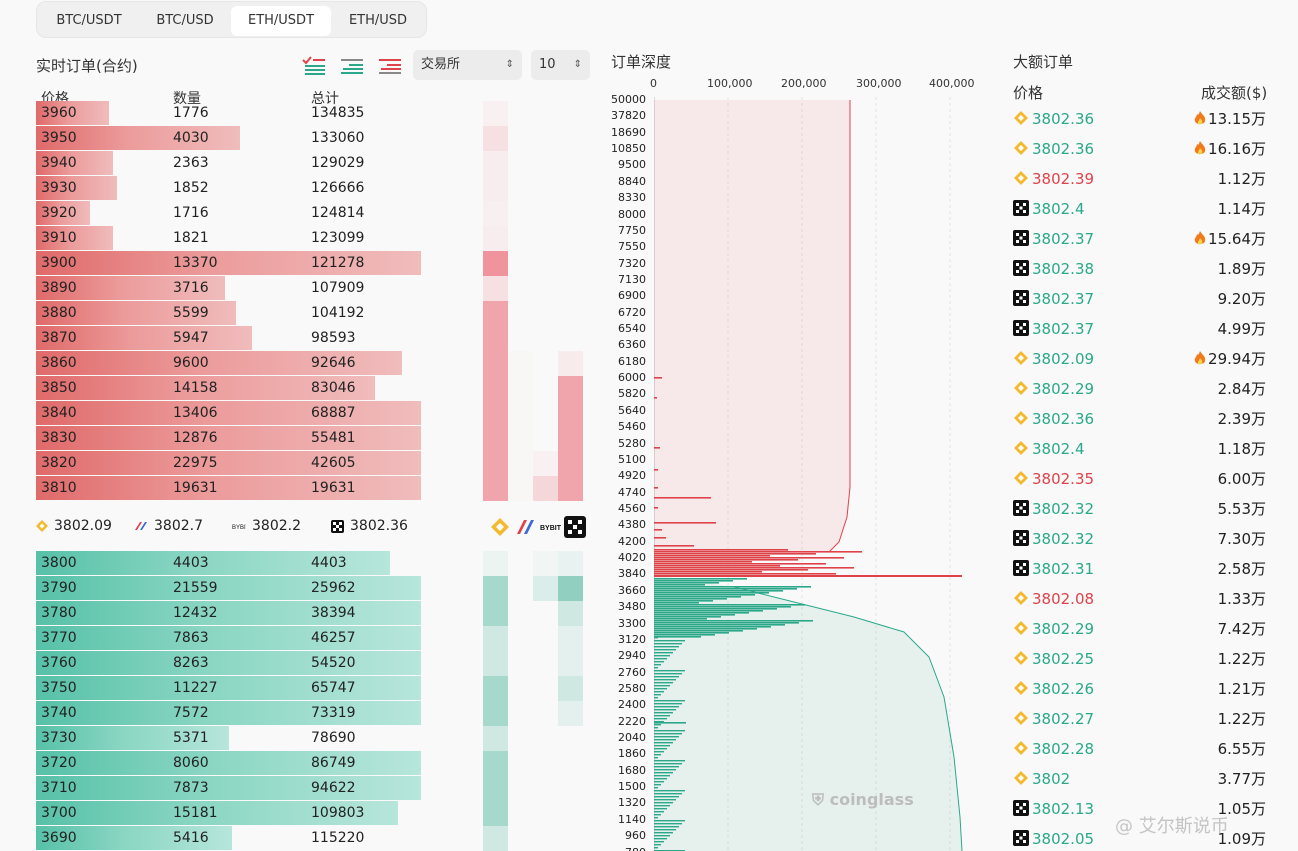 The width and height of the screenshot is (1298, 851). Describe the element at coordinates (1140, 539) in the screenshot. I see `large-order-row: 3802.32 7.30万` at that location.